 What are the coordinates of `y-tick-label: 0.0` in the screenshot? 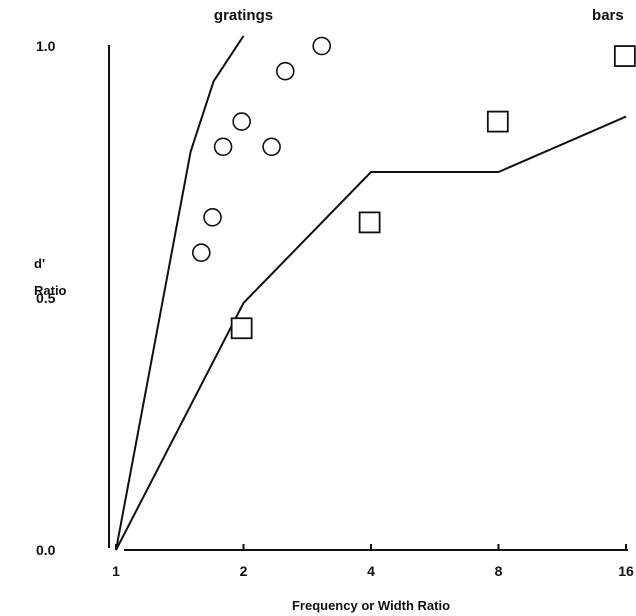 It's located at (46, 550).